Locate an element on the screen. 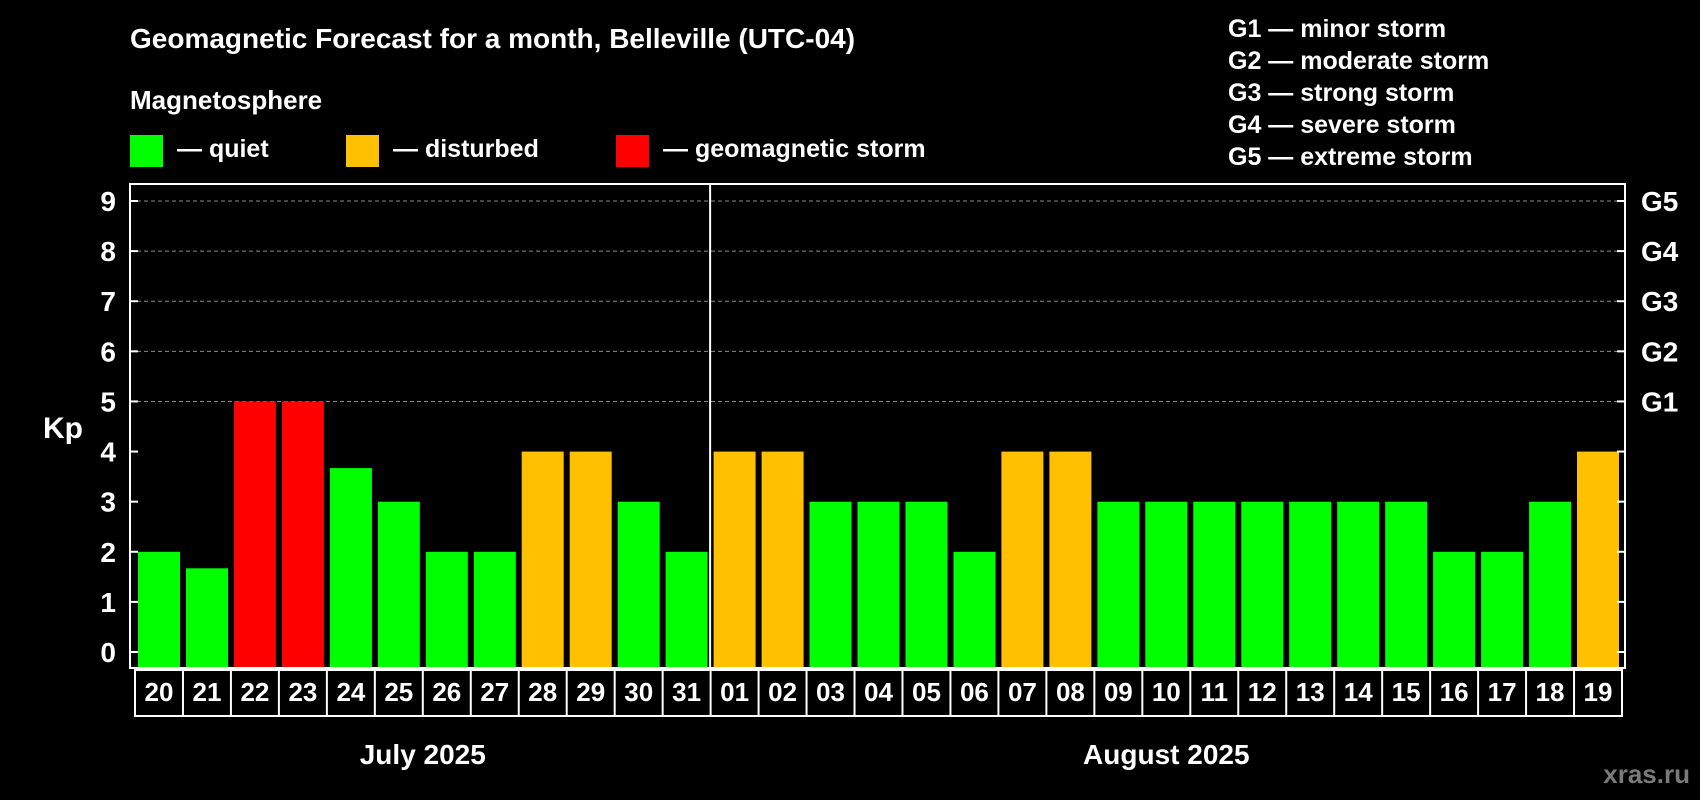 The width and height of the screenshot is (1700, 800). day-row-frame is located at coordinates (878, 693).